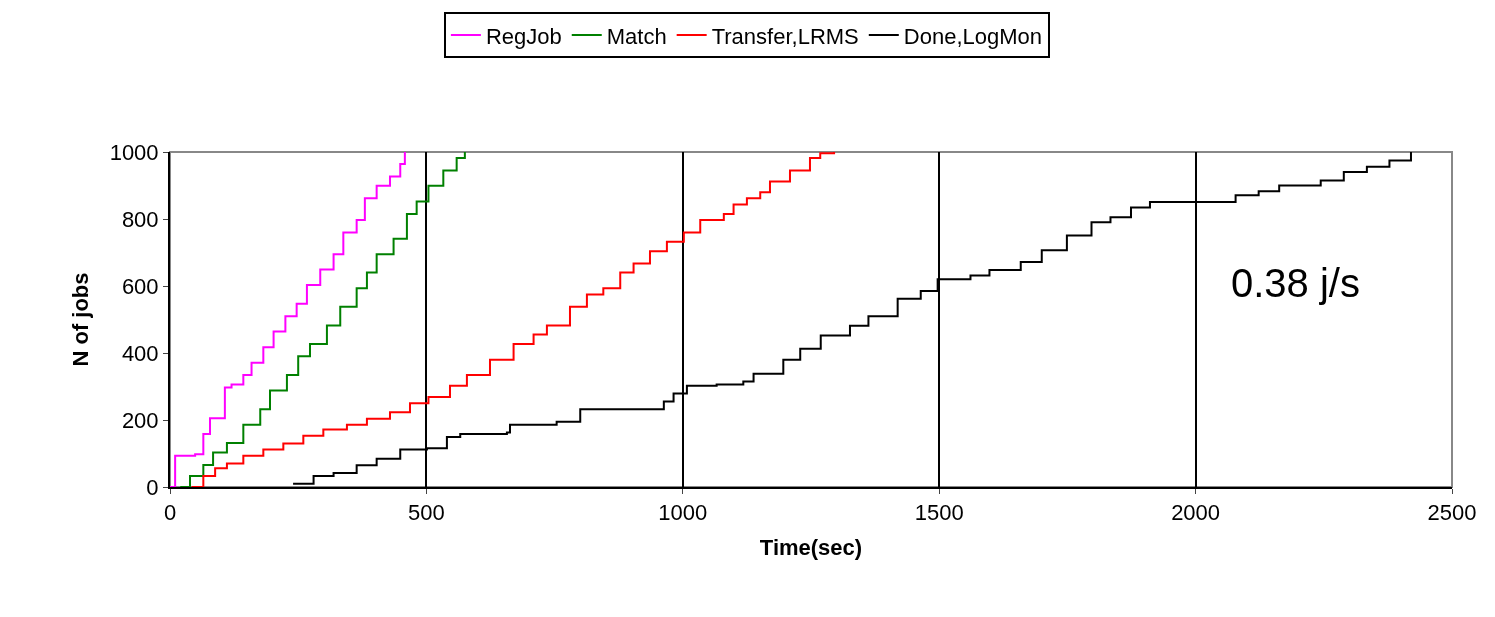 The image size is (1495, 617). I want to click on x-tick-label: 1000, so click(683, 513).